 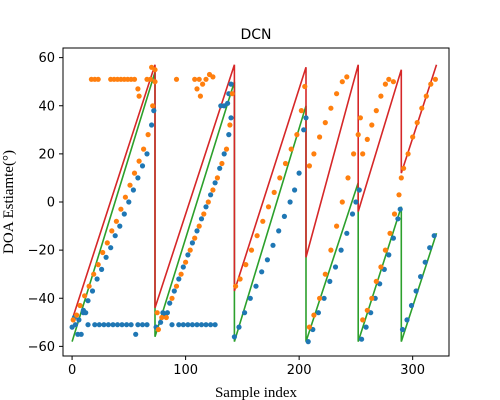 I want to click on x-axis-label: Sample index, so click(x=256, y=392).